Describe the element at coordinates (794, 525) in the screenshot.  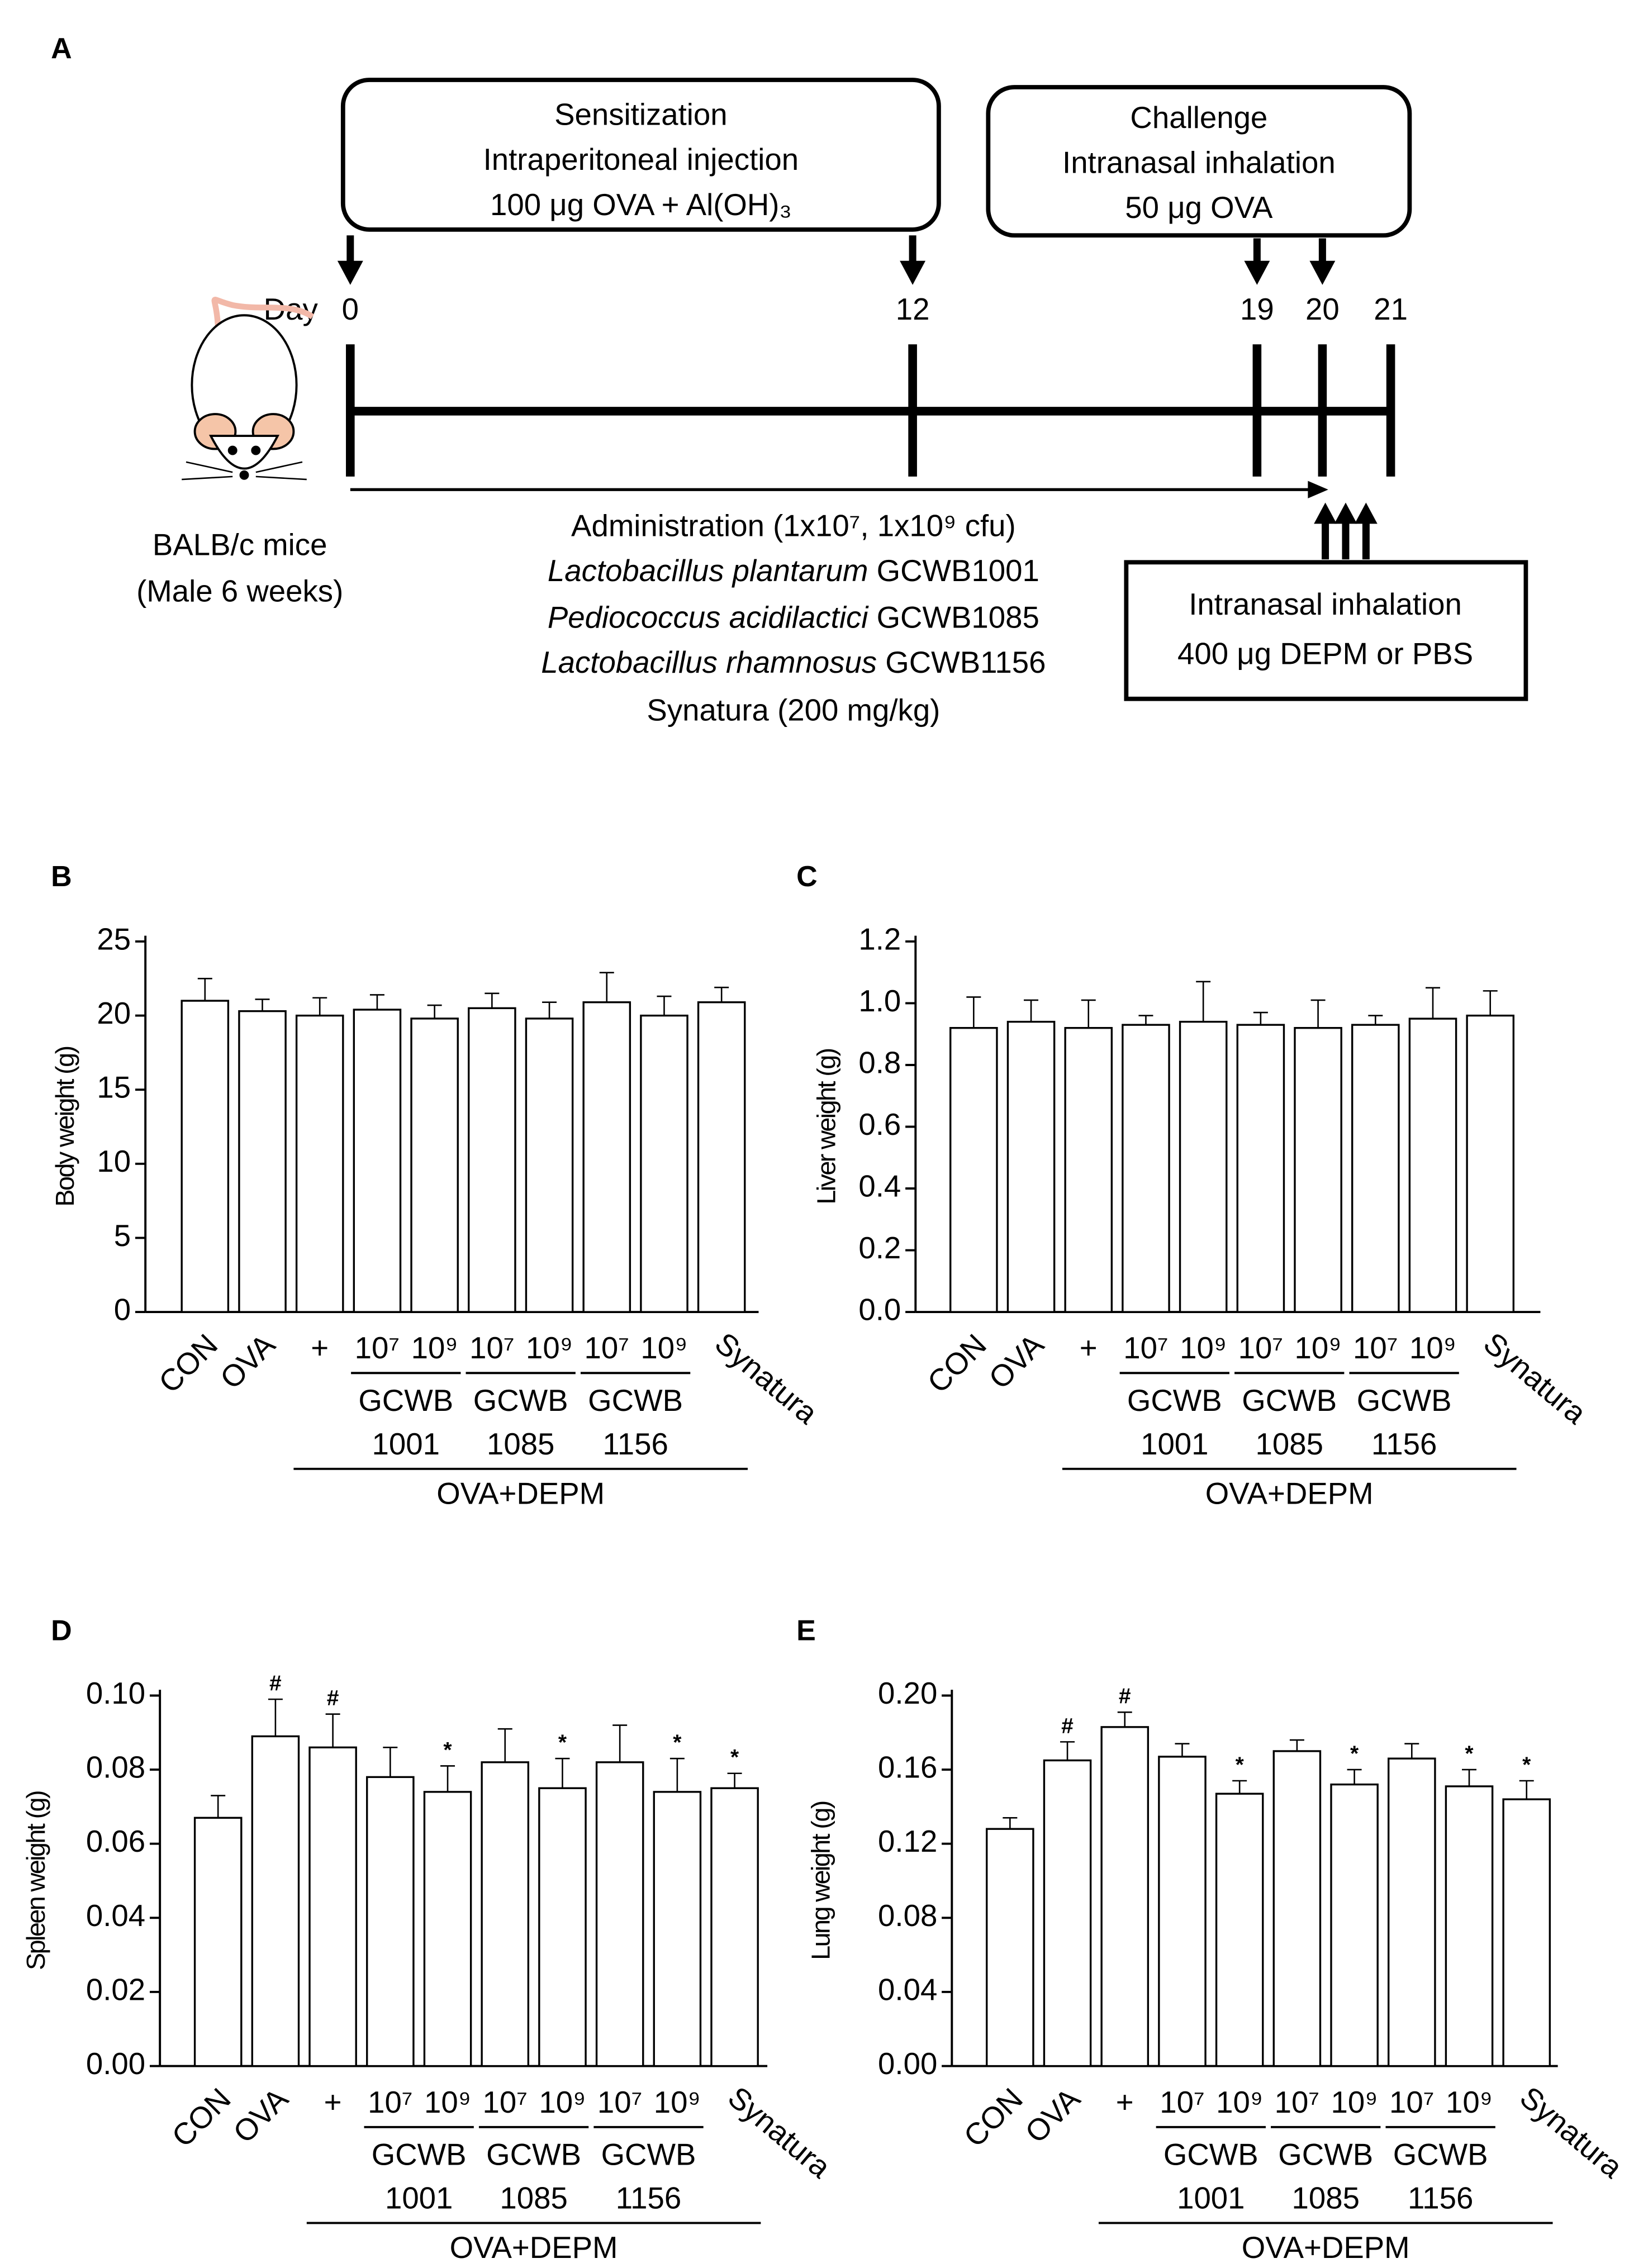
I see `admin-text: Administration (1x10⁷, 1x10⁹ cfu)` at that location.